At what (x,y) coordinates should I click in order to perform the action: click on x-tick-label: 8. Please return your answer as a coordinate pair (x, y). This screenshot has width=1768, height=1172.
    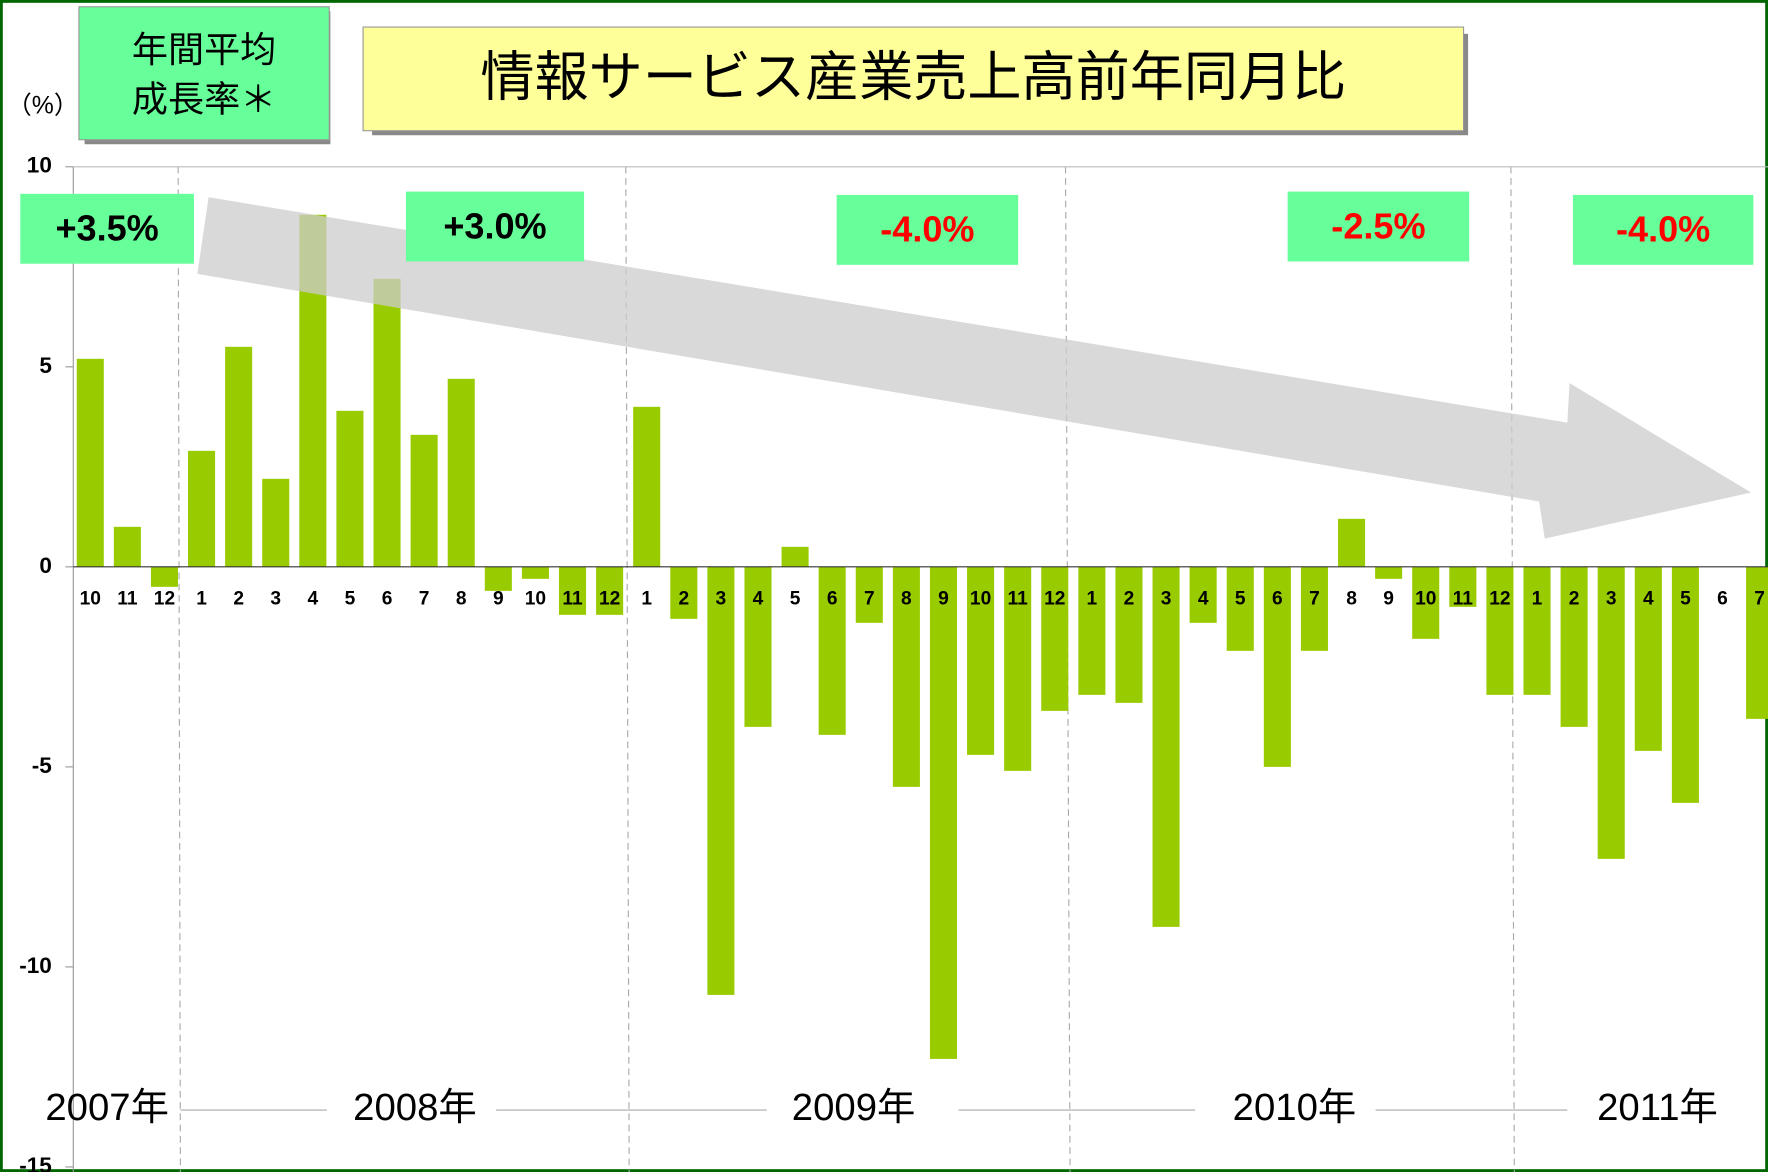
    Looking at the image, I should click on (906, 599).